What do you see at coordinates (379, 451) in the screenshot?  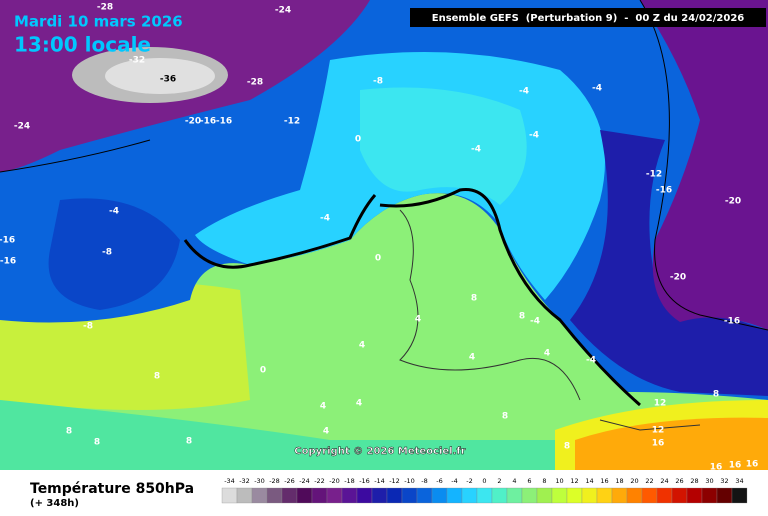 I see `copyright: Copyright © 2026 Meteociel.fr` at bounding box center [379, 451].